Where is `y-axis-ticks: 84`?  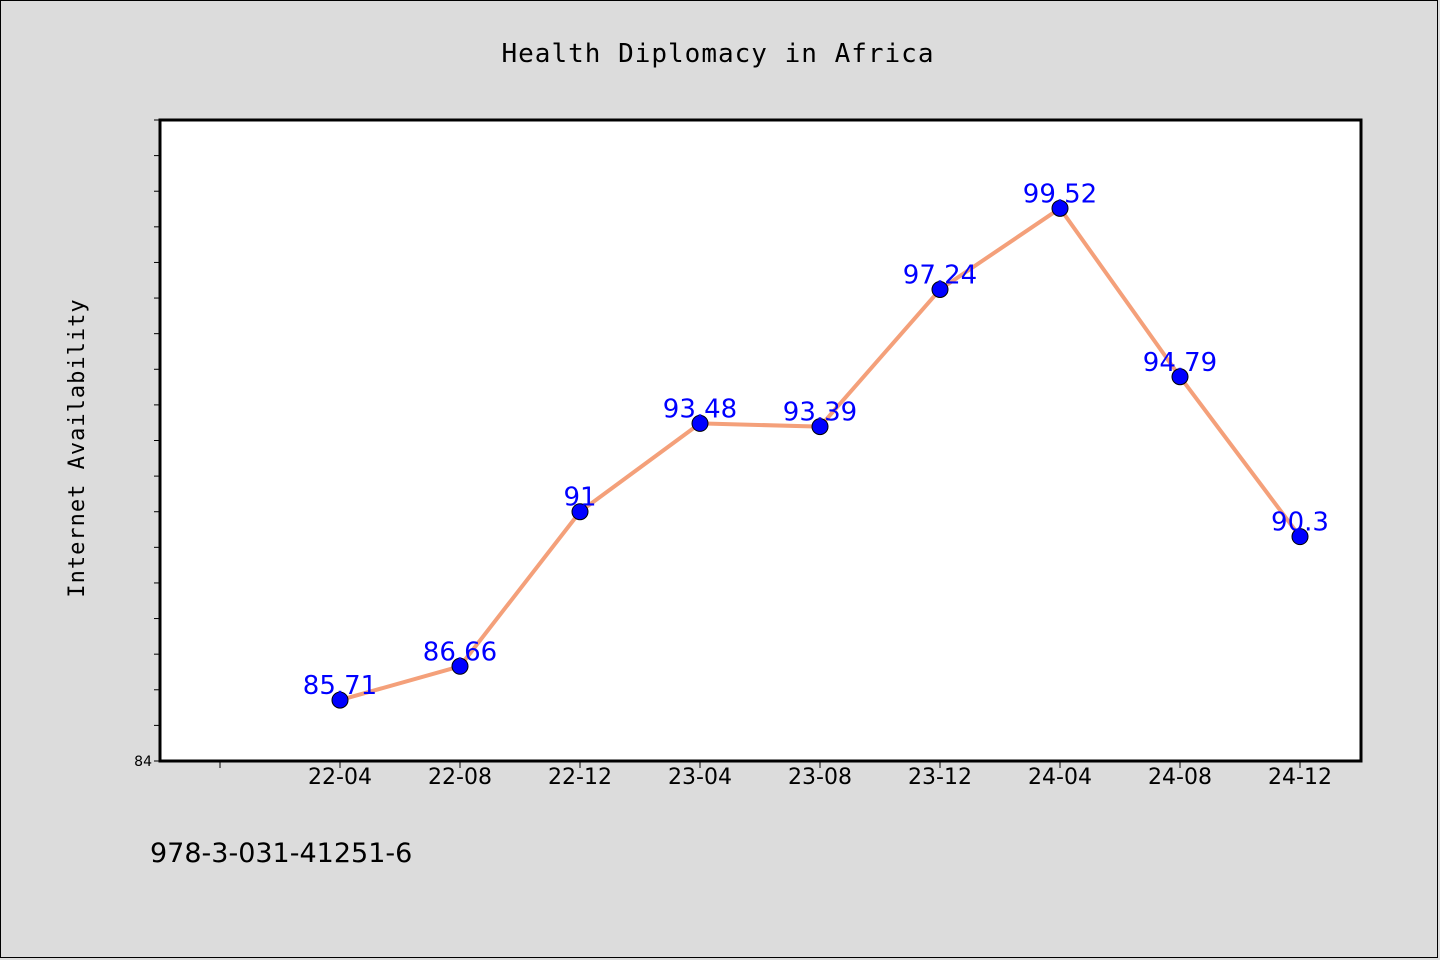
y-axis-ticks: 84 is located at coordinates (147, 444).